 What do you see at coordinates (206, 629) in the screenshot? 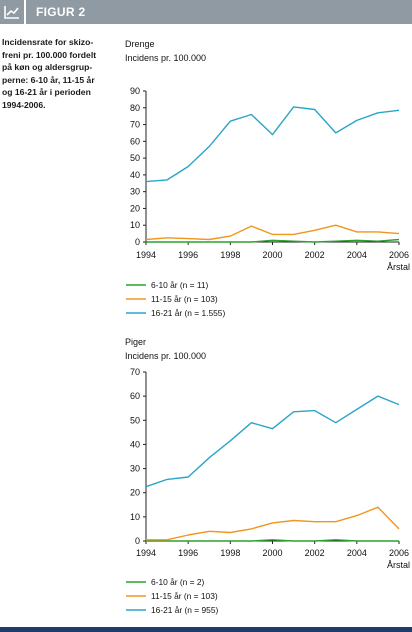
I see `bottom-rule` at bounding box center [206, 629].